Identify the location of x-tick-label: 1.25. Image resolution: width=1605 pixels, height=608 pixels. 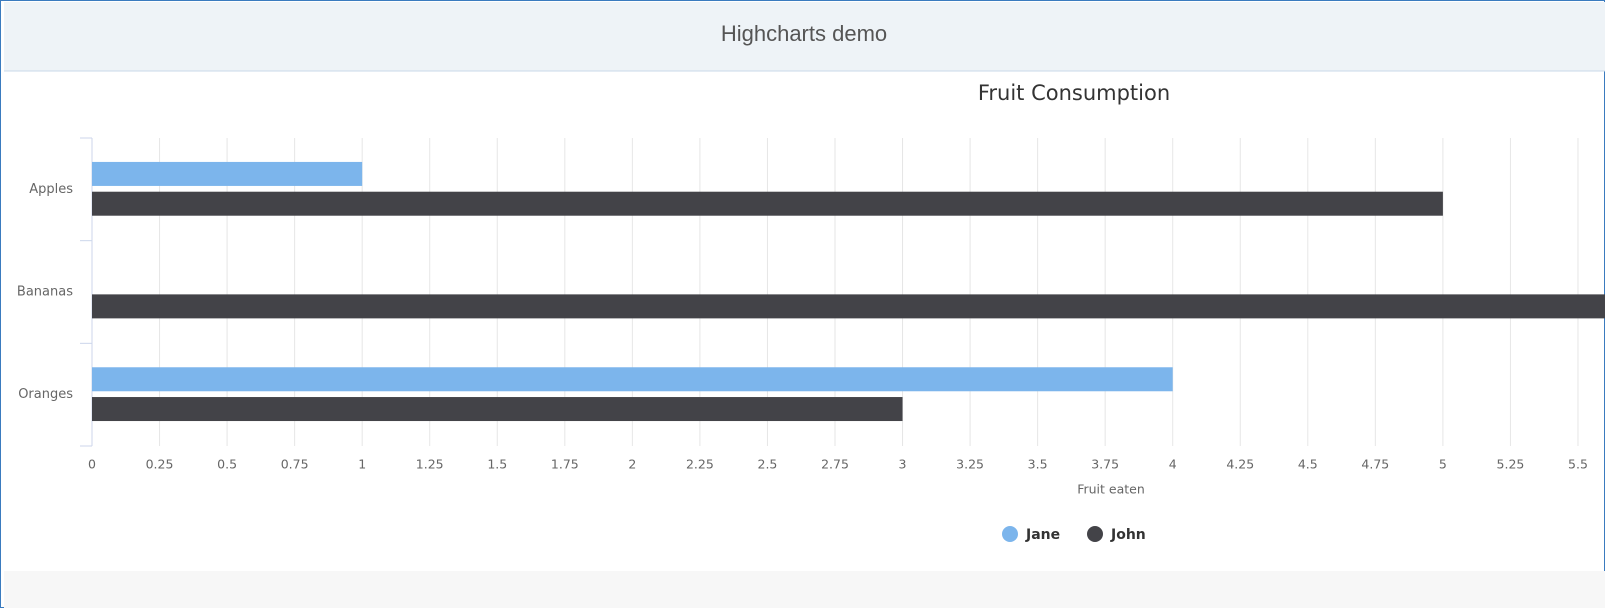
(430, 464).